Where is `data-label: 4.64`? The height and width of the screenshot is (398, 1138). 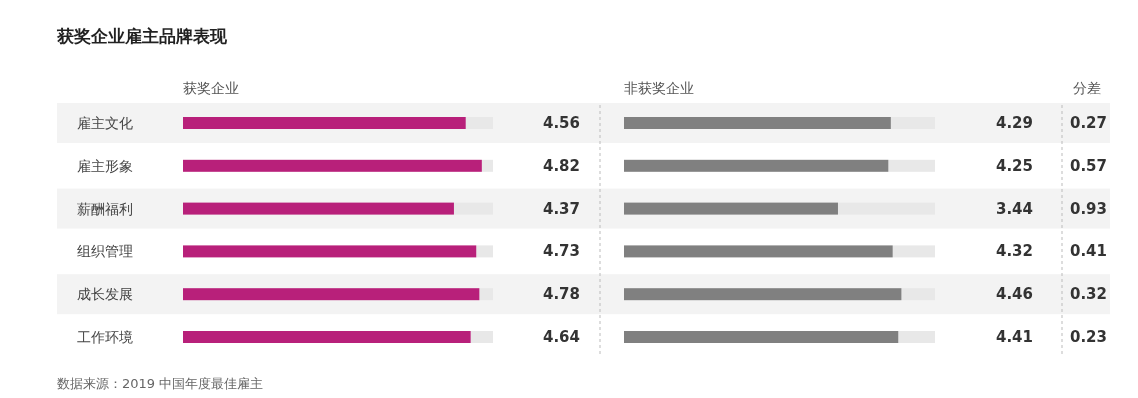 data-label: 4.64 is located at coordinates (561, 337).